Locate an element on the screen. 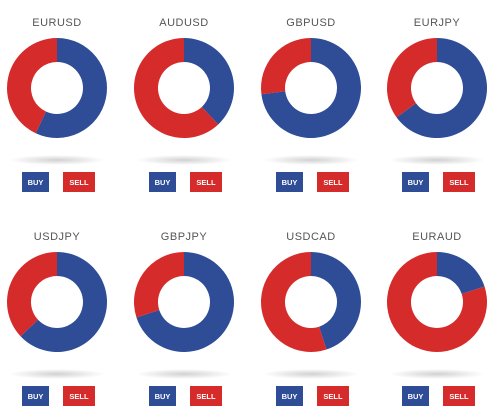 This screenshot has width=500, height=412. chart-title: EURAUD is located at coordinates (436, 237).